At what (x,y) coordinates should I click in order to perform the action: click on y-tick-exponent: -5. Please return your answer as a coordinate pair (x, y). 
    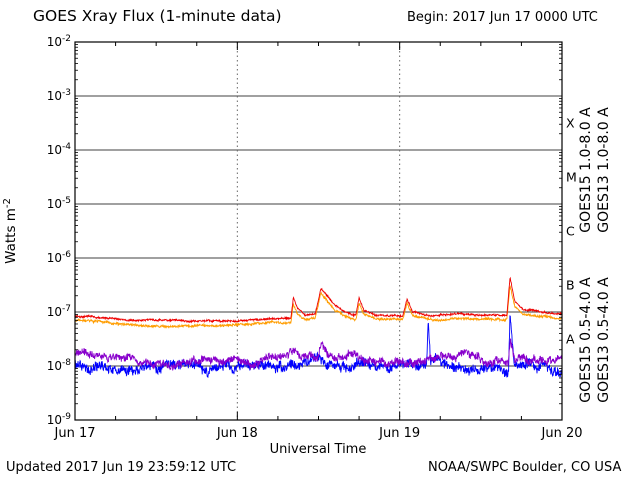
    Looking at the image, I should click on (66, 201).